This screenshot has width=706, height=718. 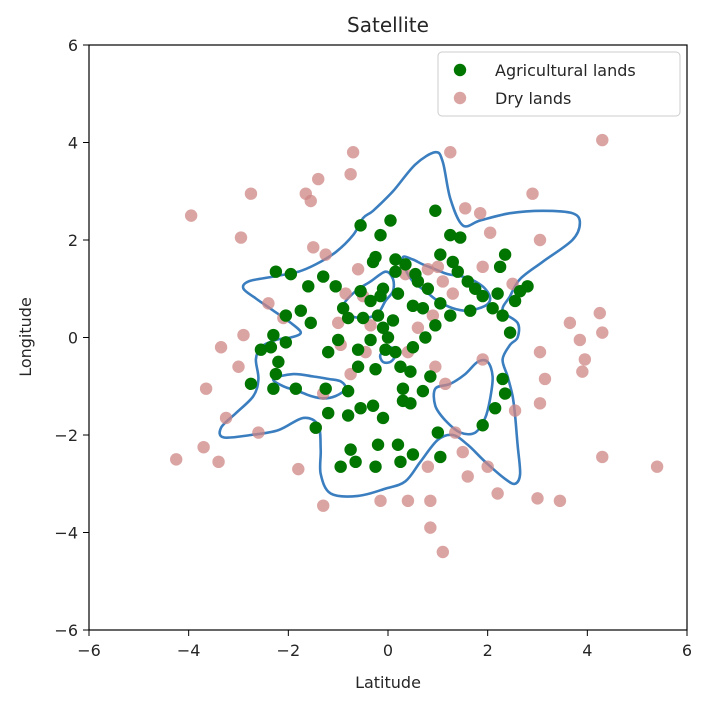 I want to click on x-tick-label: −6, so click(x=89, y=650).